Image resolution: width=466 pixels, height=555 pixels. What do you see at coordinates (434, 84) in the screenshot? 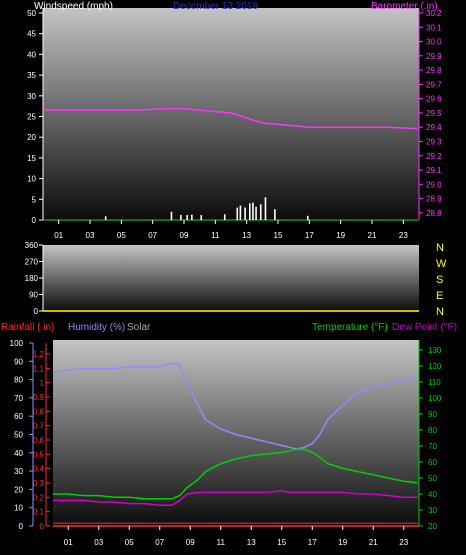
I see `barometer-y-tick-label: 29.7` at bounding box center [434, 84].